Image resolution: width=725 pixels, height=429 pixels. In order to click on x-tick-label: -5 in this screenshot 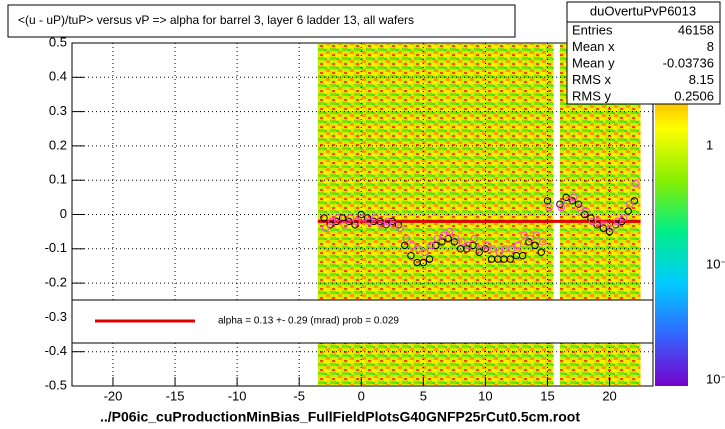, I will do `click(299, 395)`.